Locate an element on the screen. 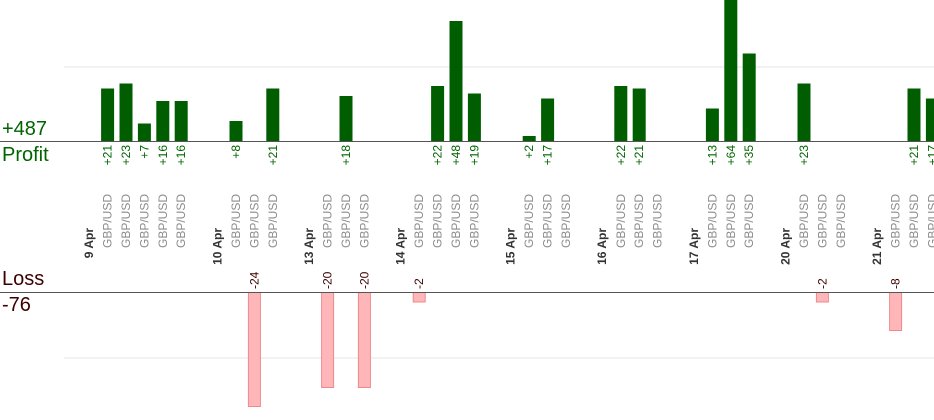  loss-value-label: -8 is located at coordinates (896, 283).